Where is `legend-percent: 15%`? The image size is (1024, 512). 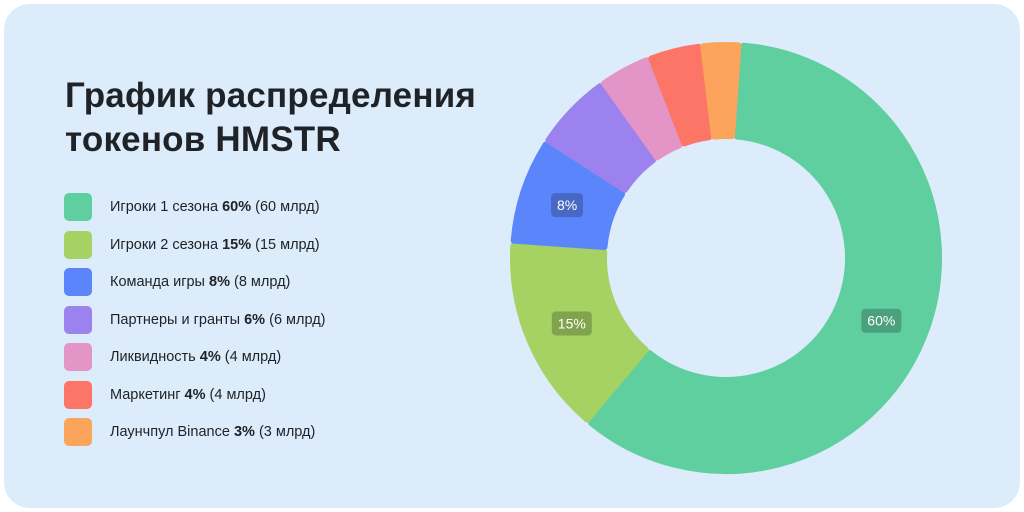
legend-percent: 15% is located at coordinates (237, 244).